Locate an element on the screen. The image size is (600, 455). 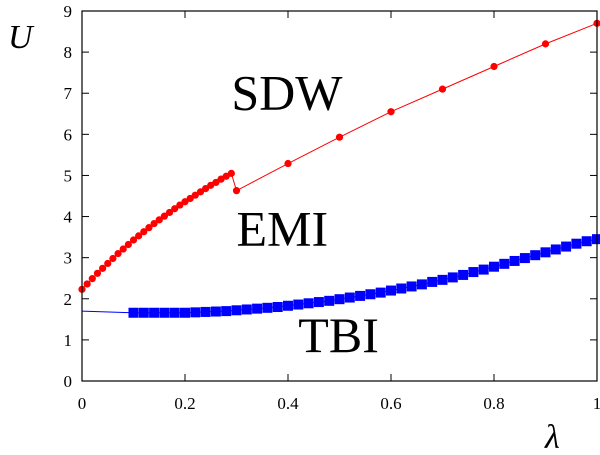
y-tick-label: 8 is located at coordinates (68, 52).